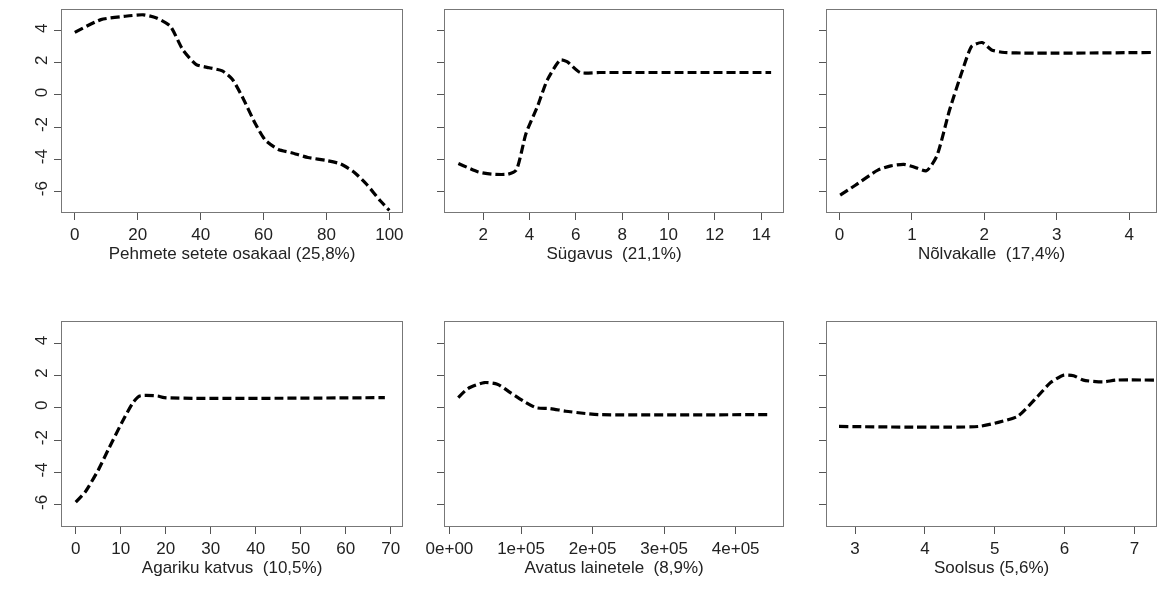  Describe the element at coordinates (991, 254) in the screenshot. I see `x-axis-title: Nõlvakalle (17,4%)` at that location.